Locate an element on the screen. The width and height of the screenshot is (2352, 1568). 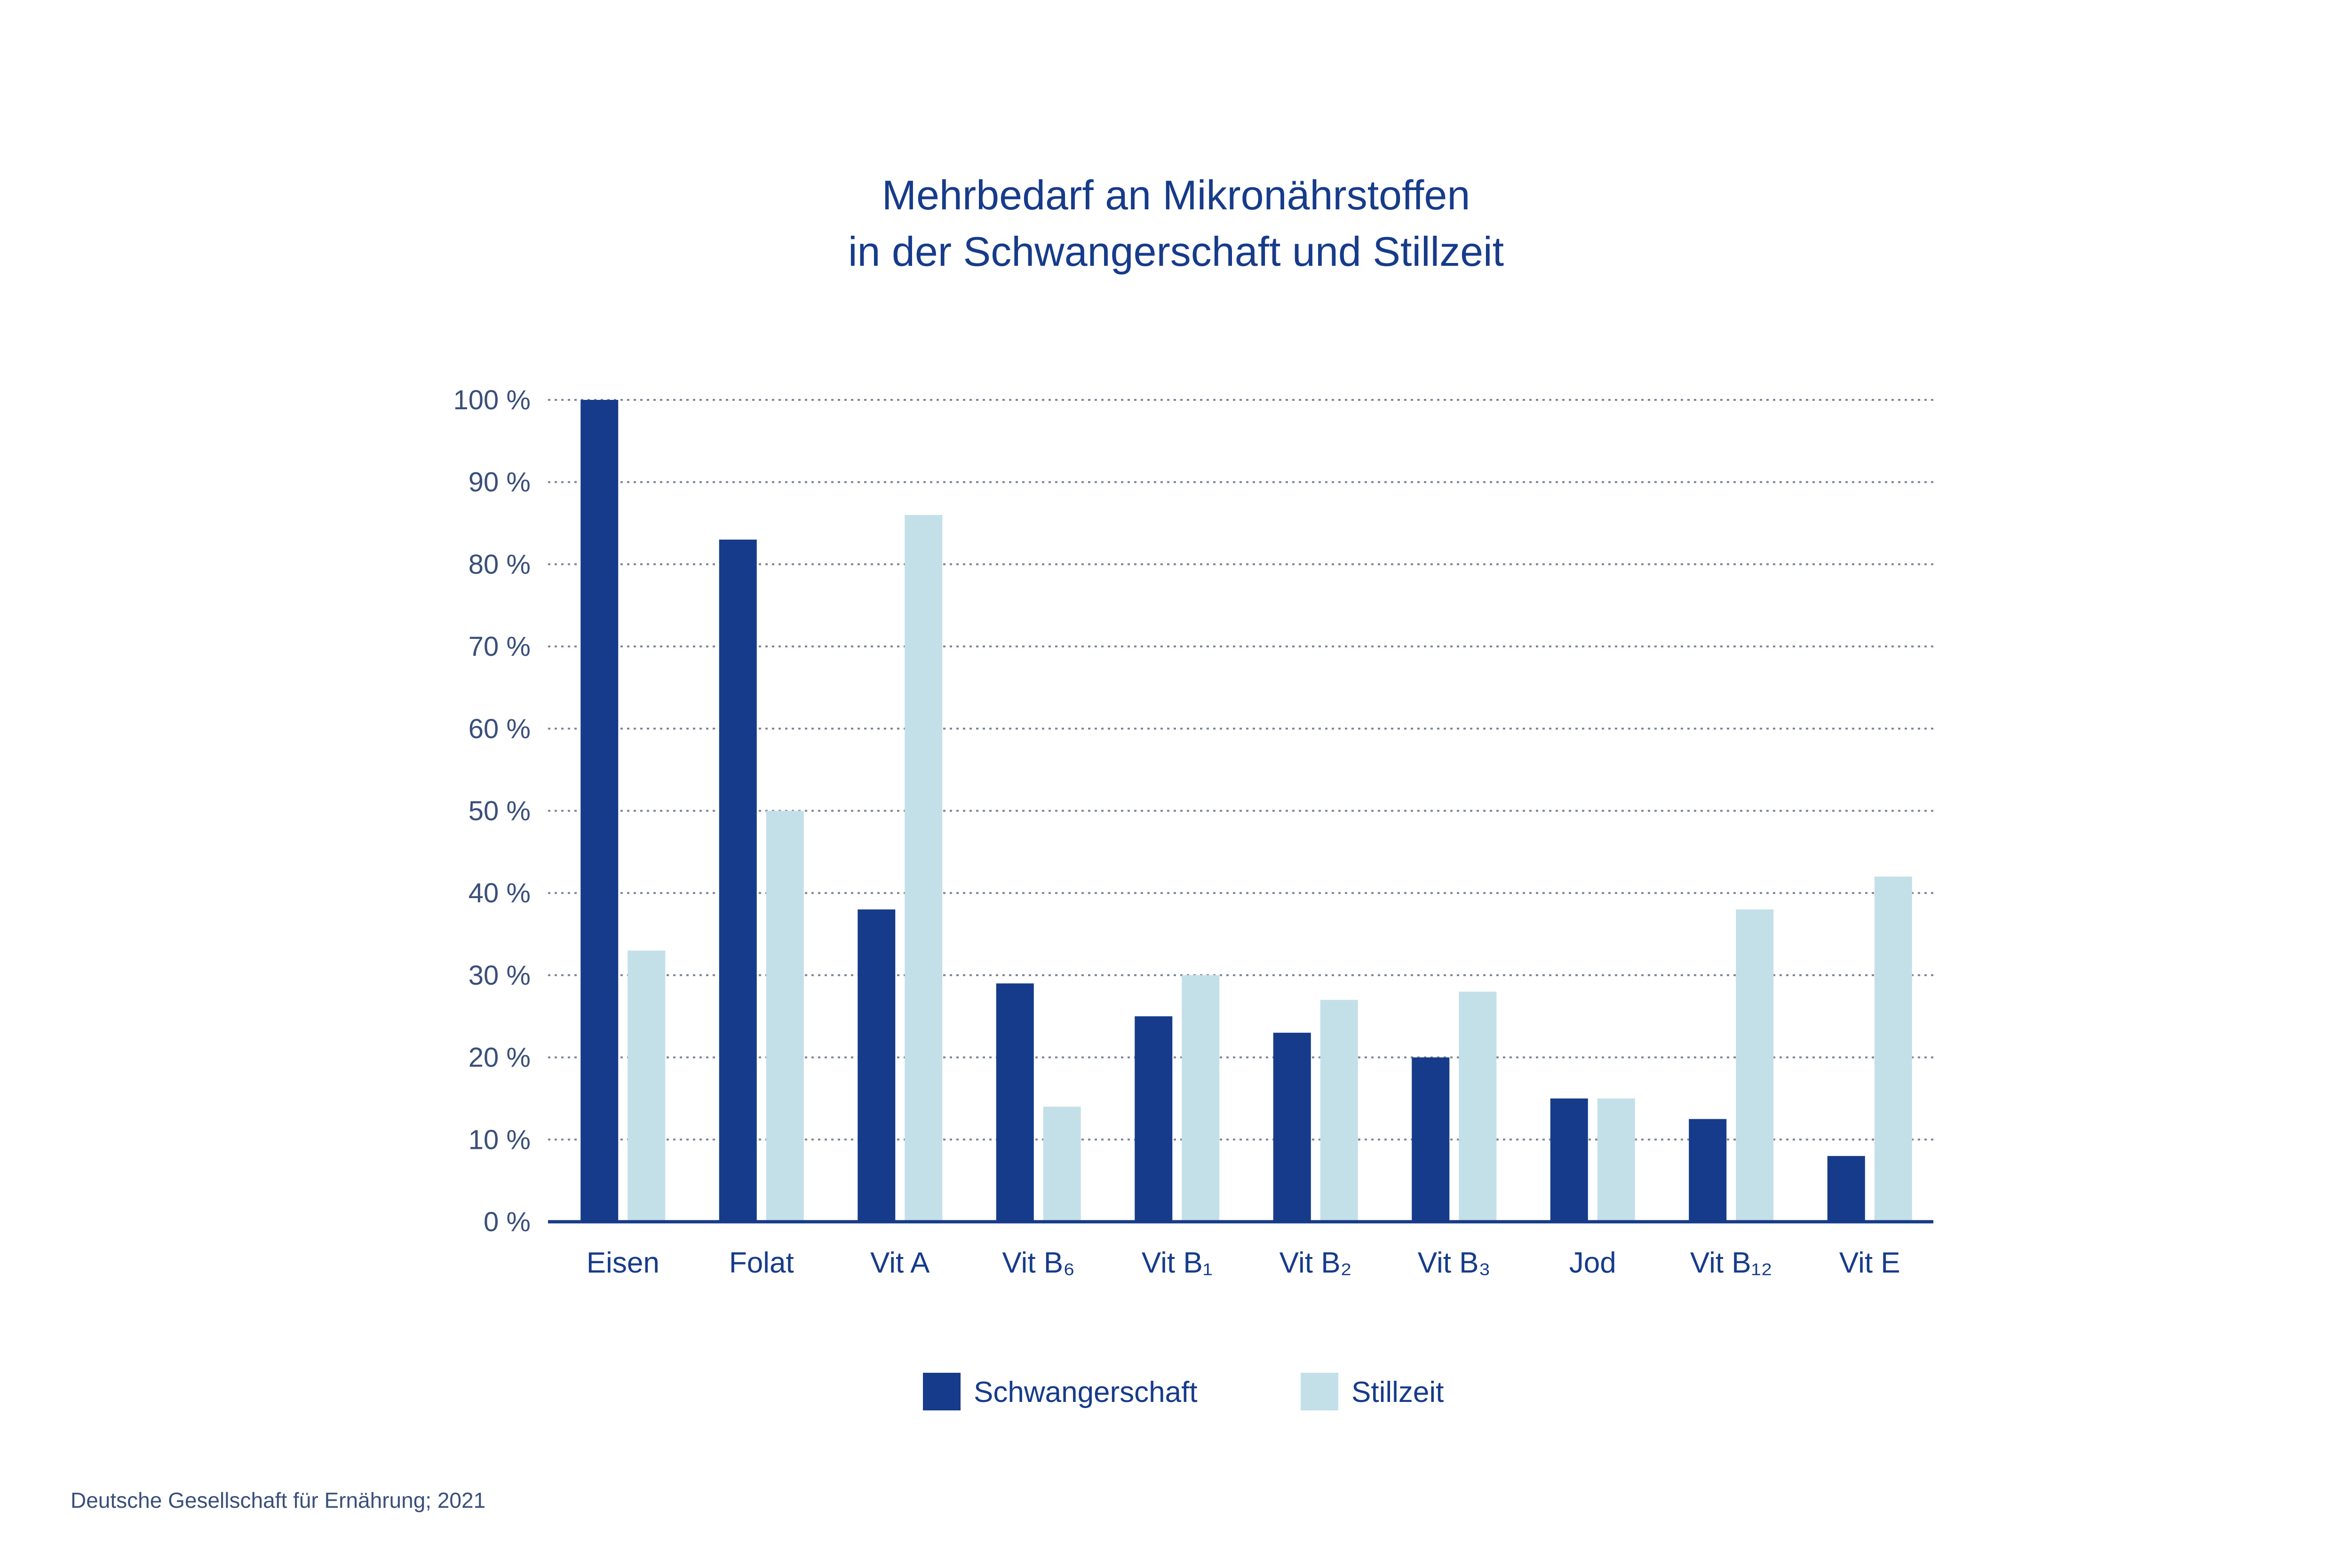
x-tick-label: Vit B₁₂ is located at coordinates (1731, 1263).